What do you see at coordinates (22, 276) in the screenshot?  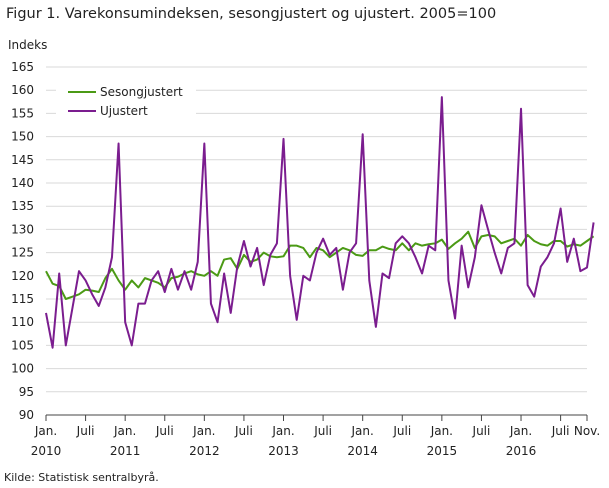 I see `y-tick-label: 120` at bounding box center [22, 276].